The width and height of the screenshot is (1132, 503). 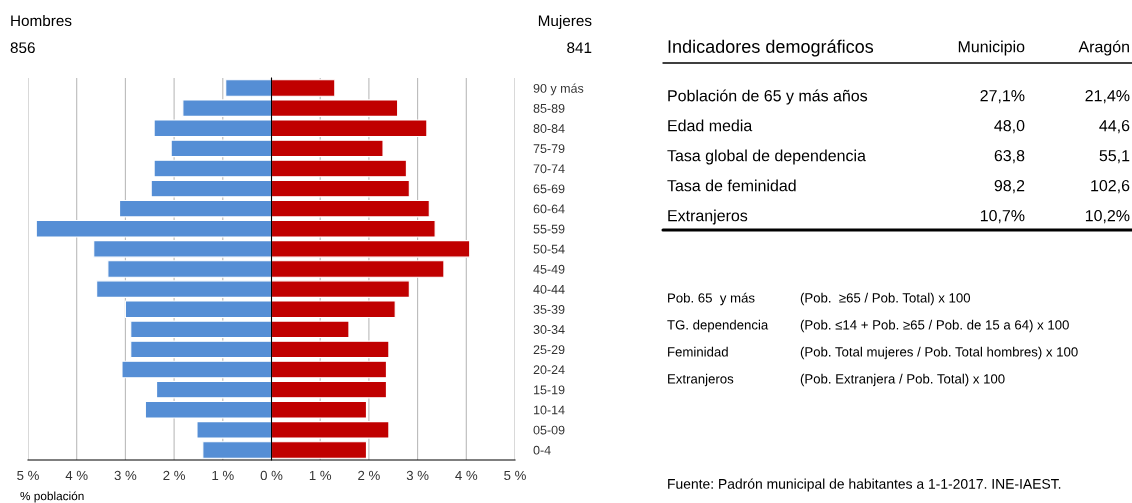 What do you see at coordinates (991, 48) in the screenshot?
I see `text: Municipio` at bounding box center [991, 48].